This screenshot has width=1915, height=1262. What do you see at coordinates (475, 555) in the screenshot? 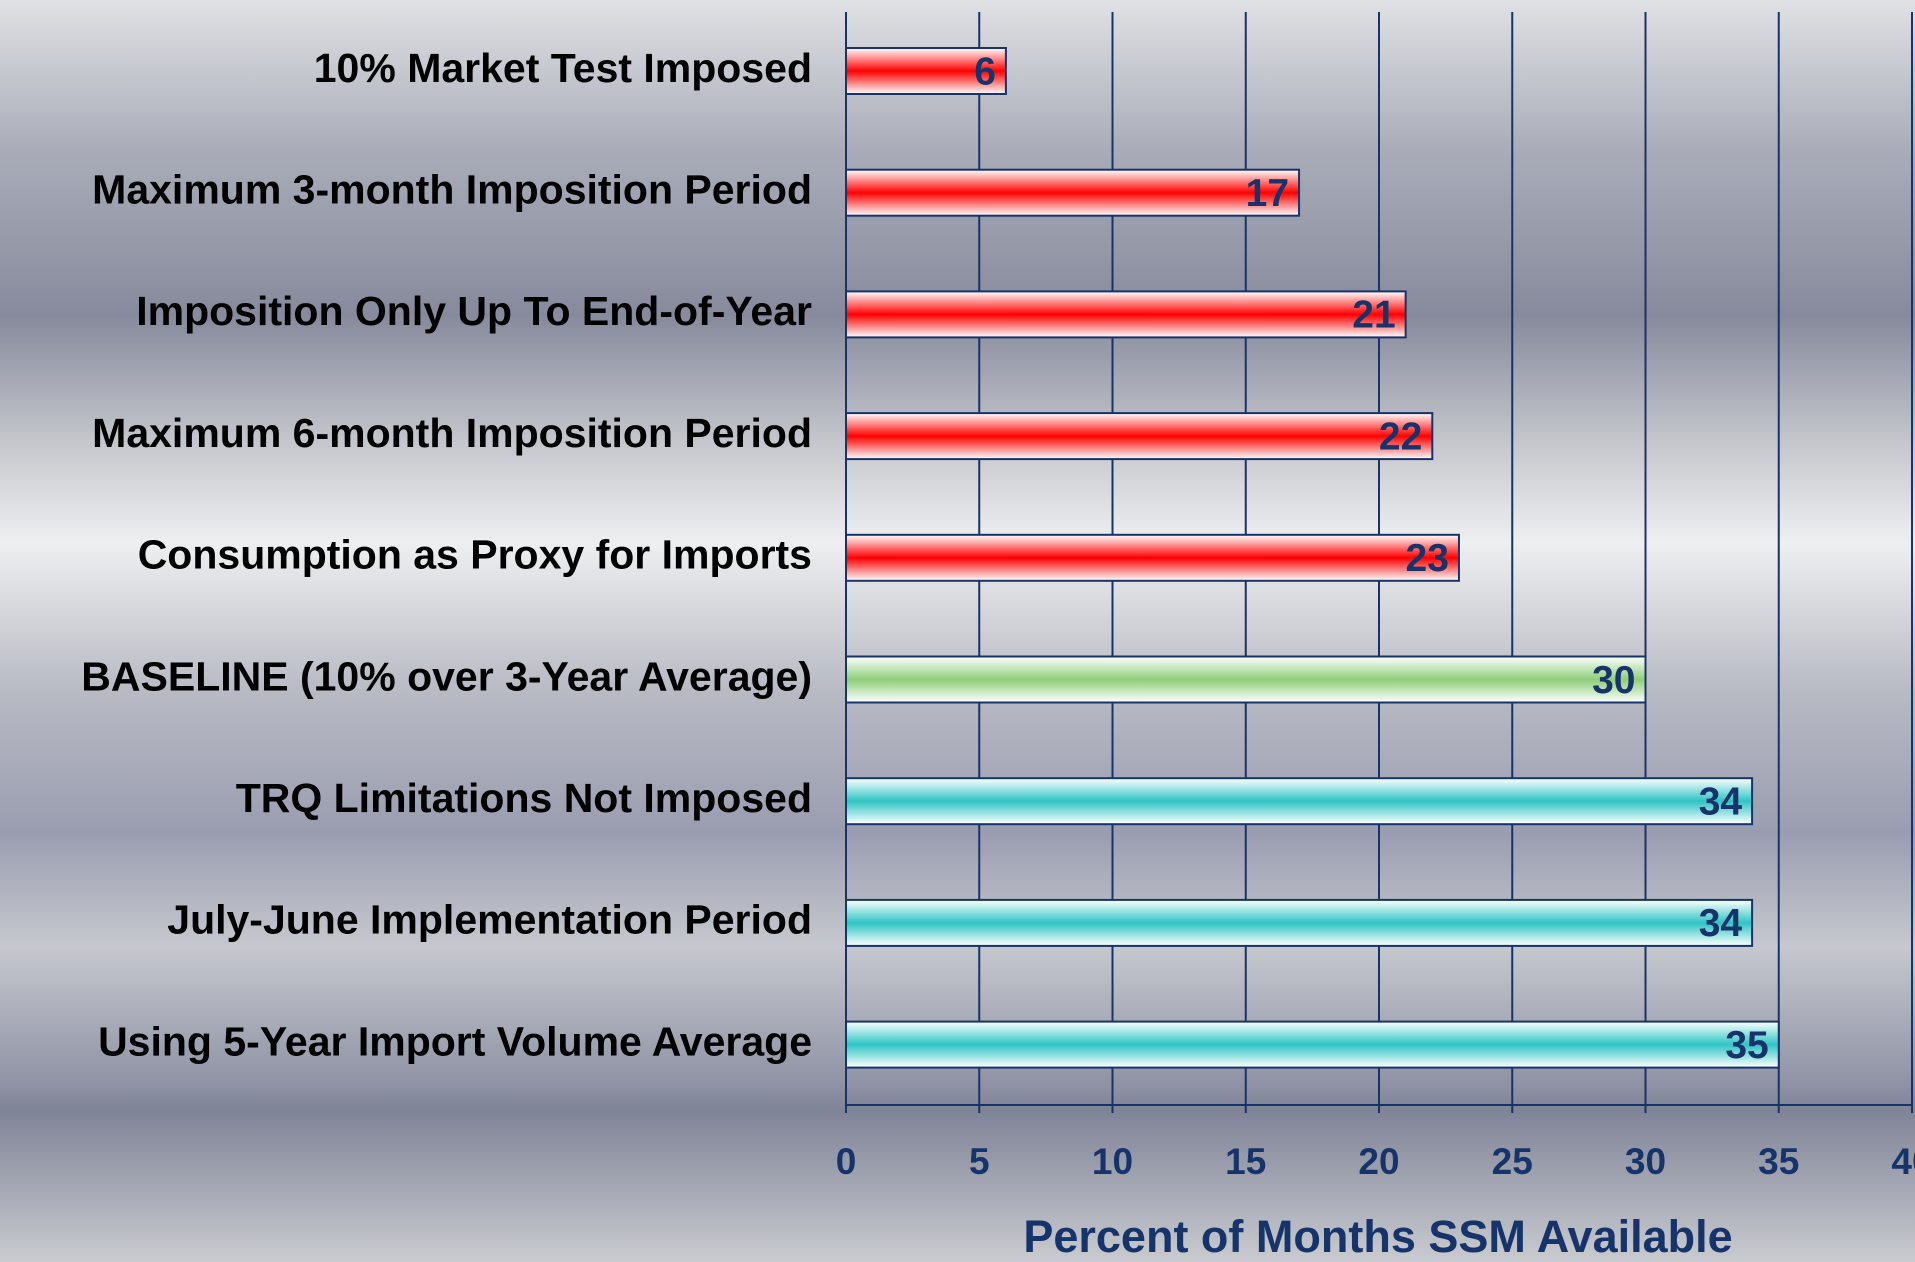
I see `y-tick-label: Consumption as Proxy for Imports` at bounding box center [475, 555].